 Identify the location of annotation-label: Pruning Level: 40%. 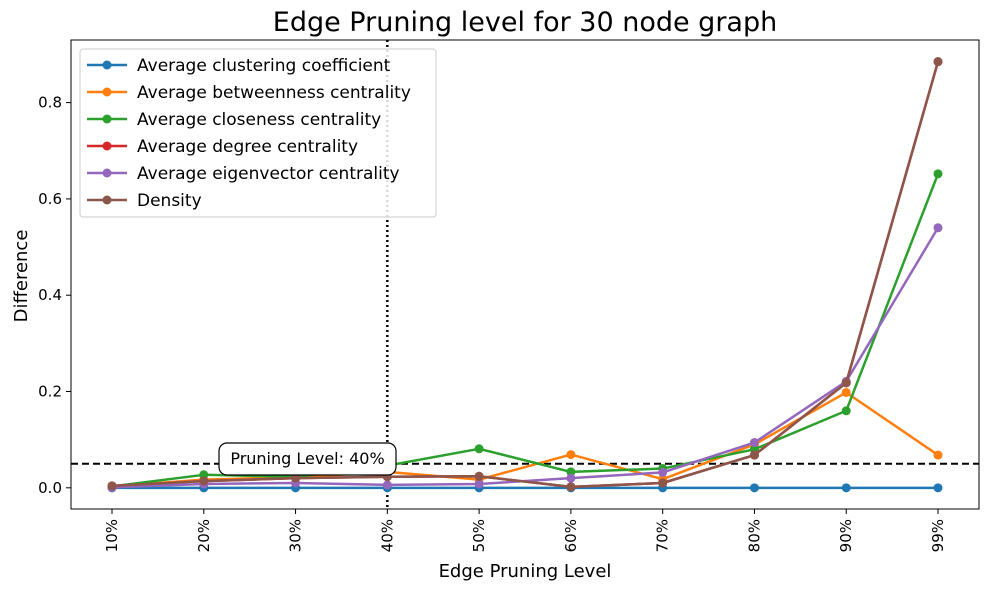
(307, 458).